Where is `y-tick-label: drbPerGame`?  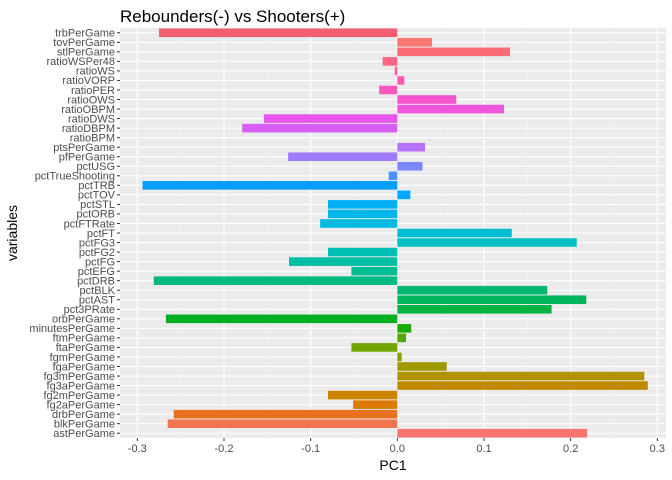
y-tick-label: drbPerGame is located at coordinates (83, 415).